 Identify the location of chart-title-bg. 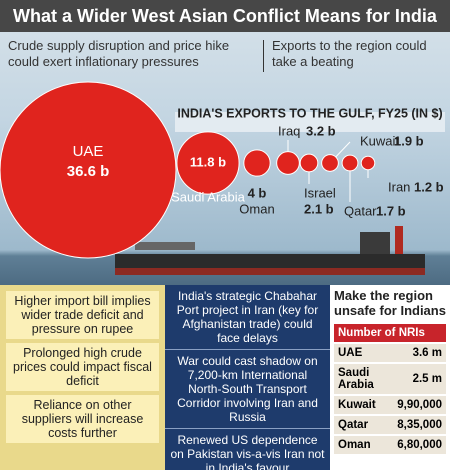
(310, 122).